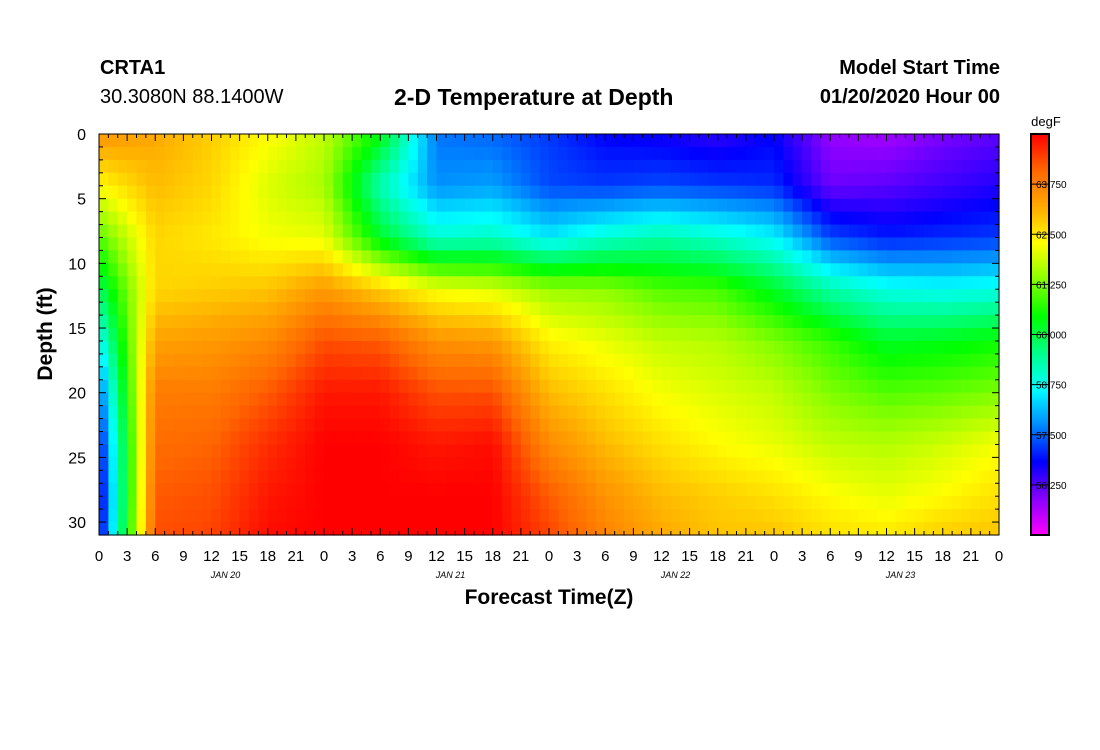  I want to click on station-coordinates: 30.3080N 88.1400W, so click(192, 97).